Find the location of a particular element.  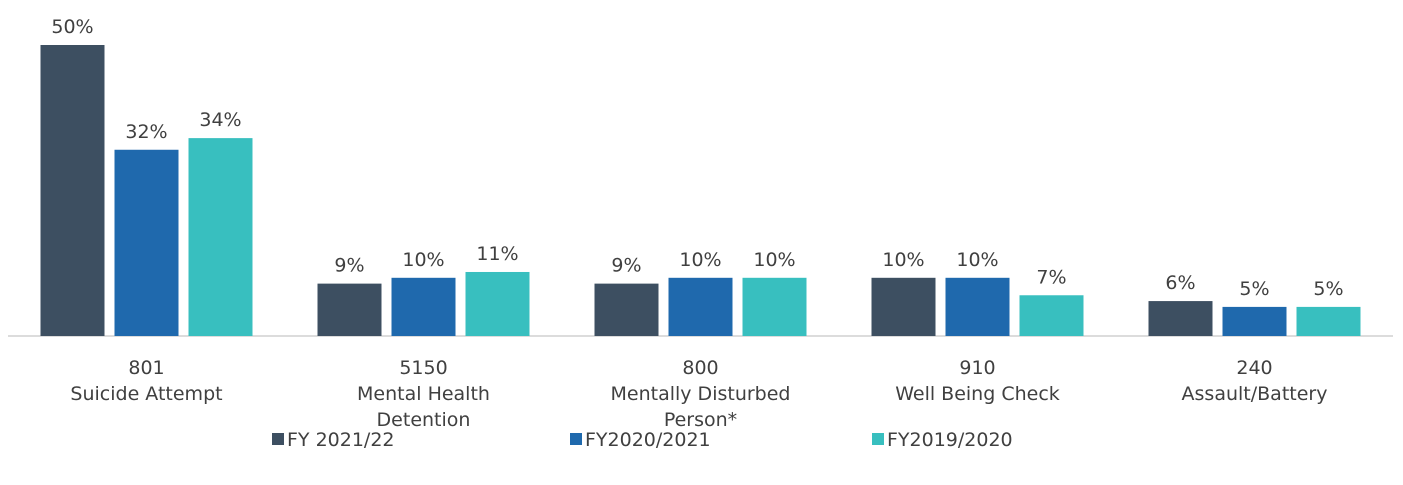

x-tick-label: 5150 is located at coordinates (423, 368).